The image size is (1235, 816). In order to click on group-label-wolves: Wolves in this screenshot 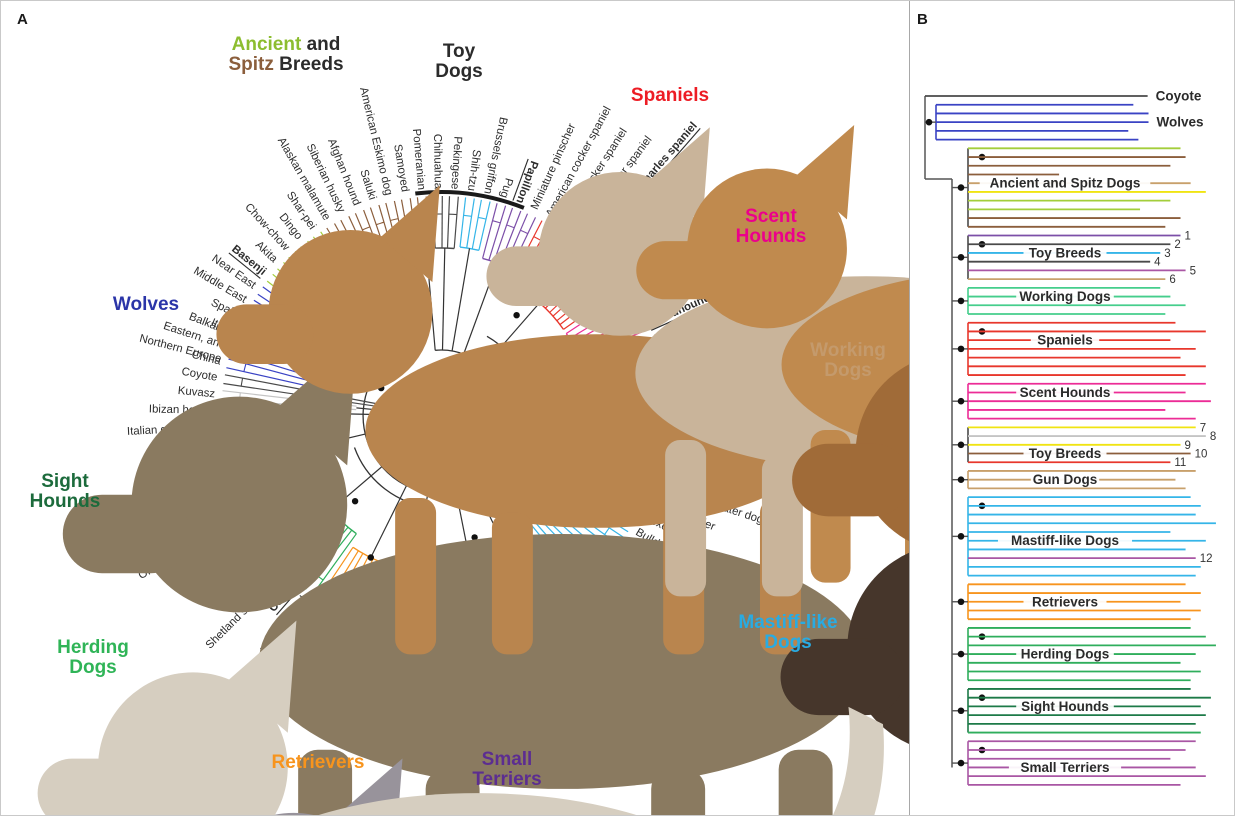, I will do `click(146, 304)`.